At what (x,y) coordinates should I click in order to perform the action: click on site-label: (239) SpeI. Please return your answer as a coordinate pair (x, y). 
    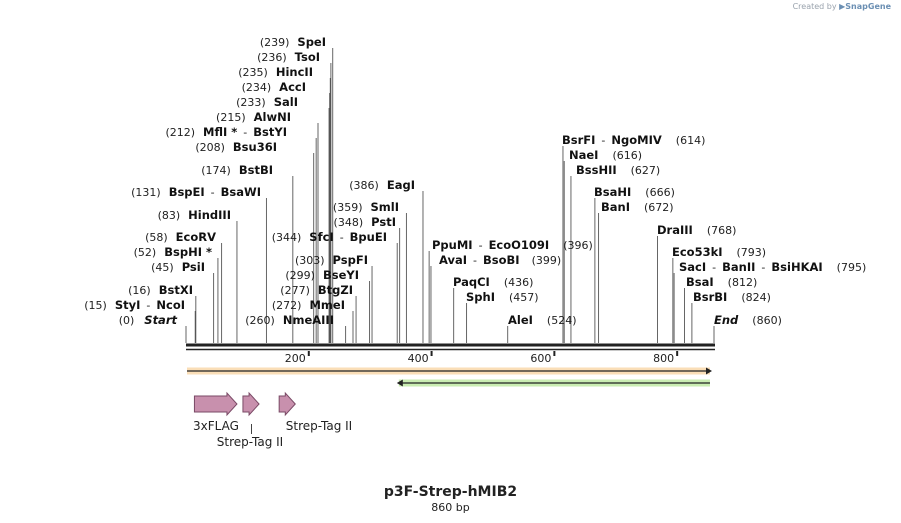
    Looking at the image, I should click on (293, 42).